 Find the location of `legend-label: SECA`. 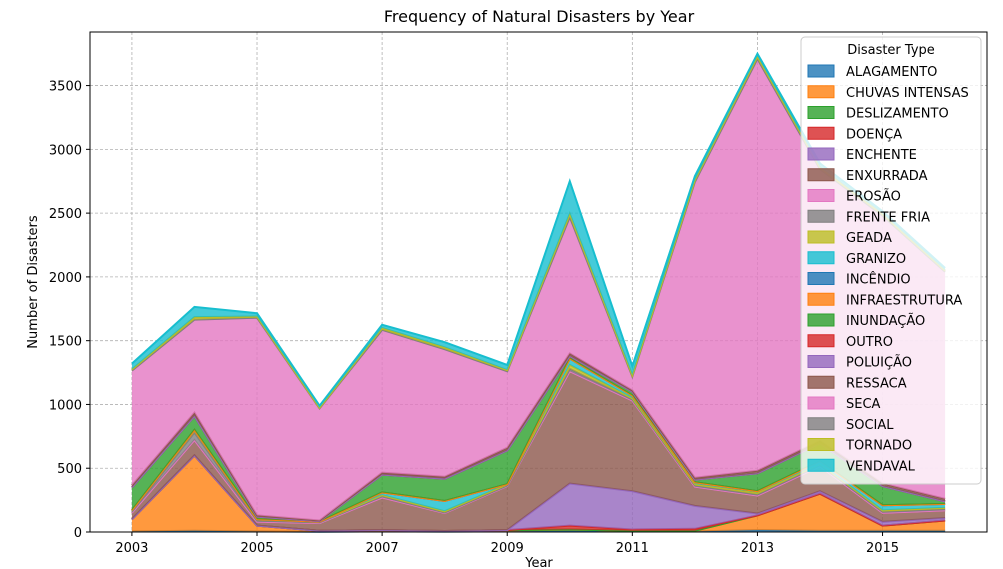

legend-label: SECA is located at coordinates (863, 404).